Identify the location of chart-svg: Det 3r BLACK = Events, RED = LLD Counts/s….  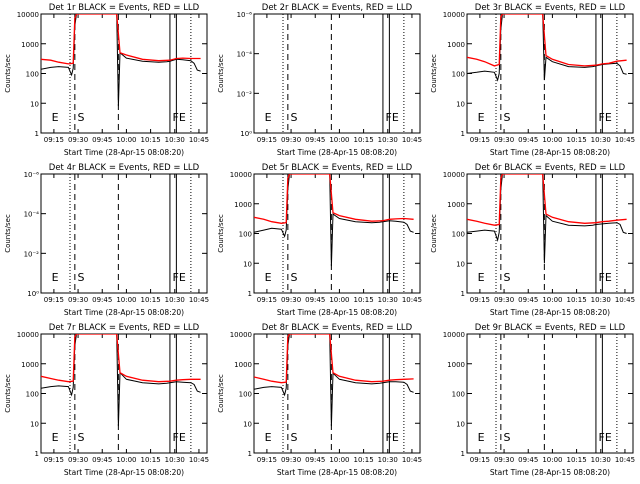
(532, 80).